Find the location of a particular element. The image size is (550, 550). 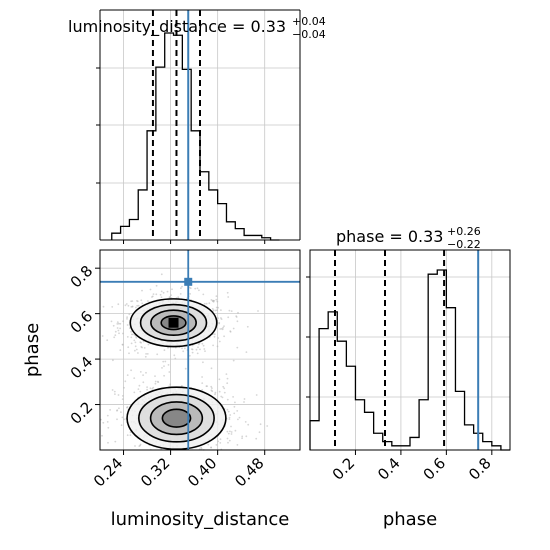

joint-ytick-label-3: 0.8 is located at coordinates (82, 277).